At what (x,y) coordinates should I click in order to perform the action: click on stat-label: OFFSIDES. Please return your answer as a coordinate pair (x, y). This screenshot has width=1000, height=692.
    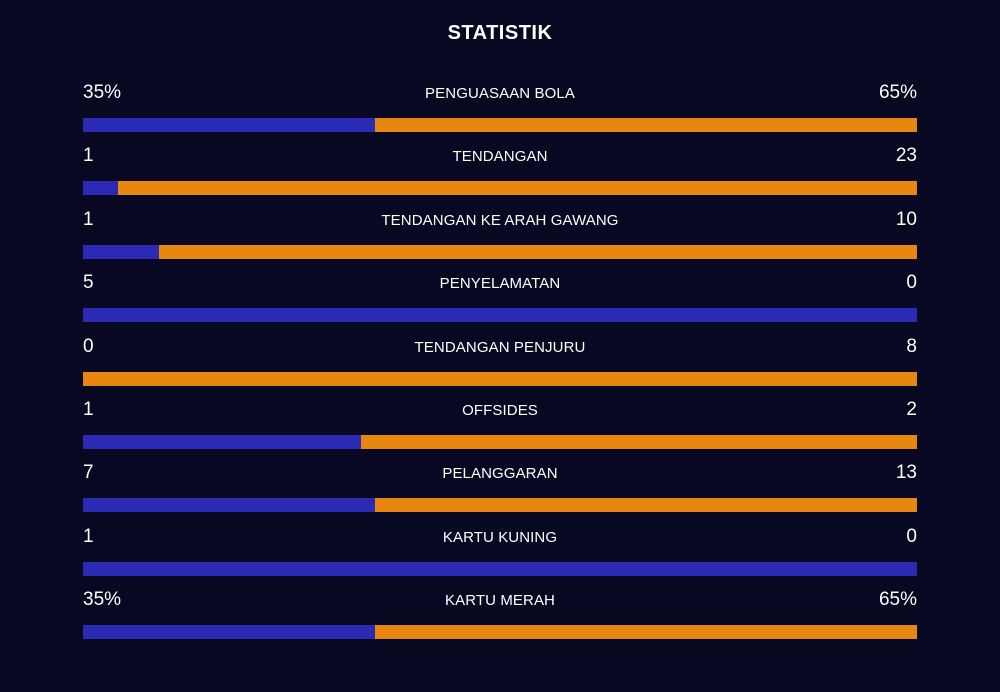
    Looking at the image, I should click on (500, 410).